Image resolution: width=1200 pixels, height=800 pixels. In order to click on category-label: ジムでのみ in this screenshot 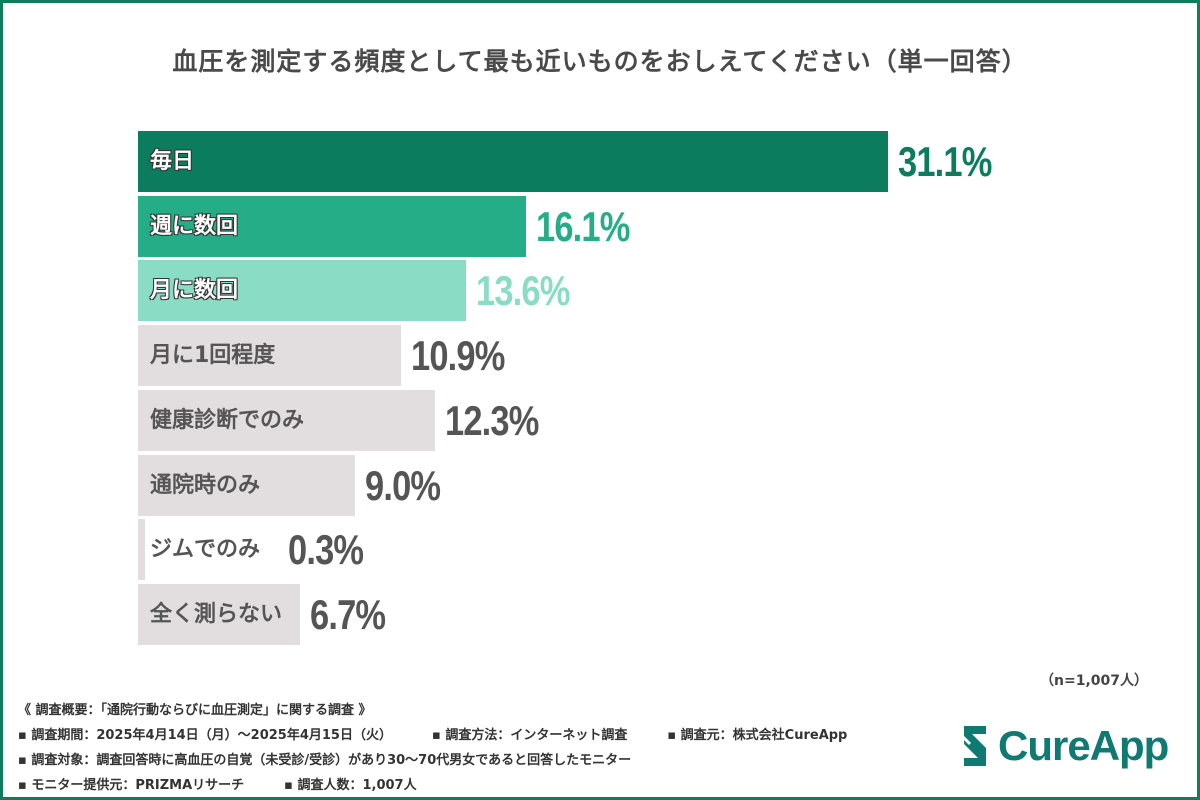, I will do `click(205, 550)`.